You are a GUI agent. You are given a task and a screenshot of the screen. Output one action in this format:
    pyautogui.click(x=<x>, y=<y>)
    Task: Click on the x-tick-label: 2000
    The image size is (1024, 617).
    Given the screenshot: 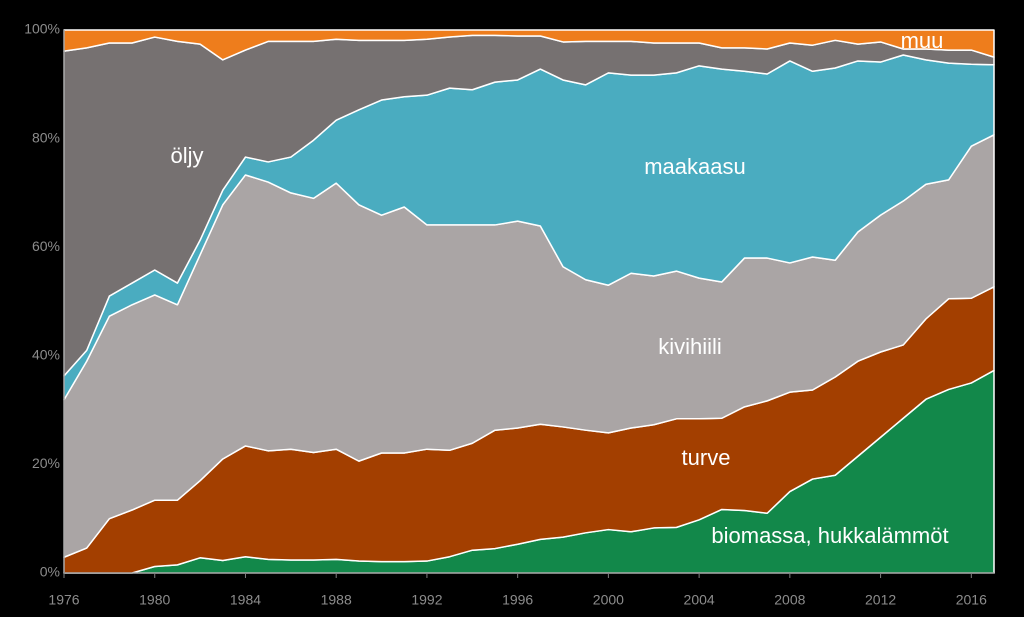 What is the action you would take?
    pyautogui.click(x=608, y=600)
    